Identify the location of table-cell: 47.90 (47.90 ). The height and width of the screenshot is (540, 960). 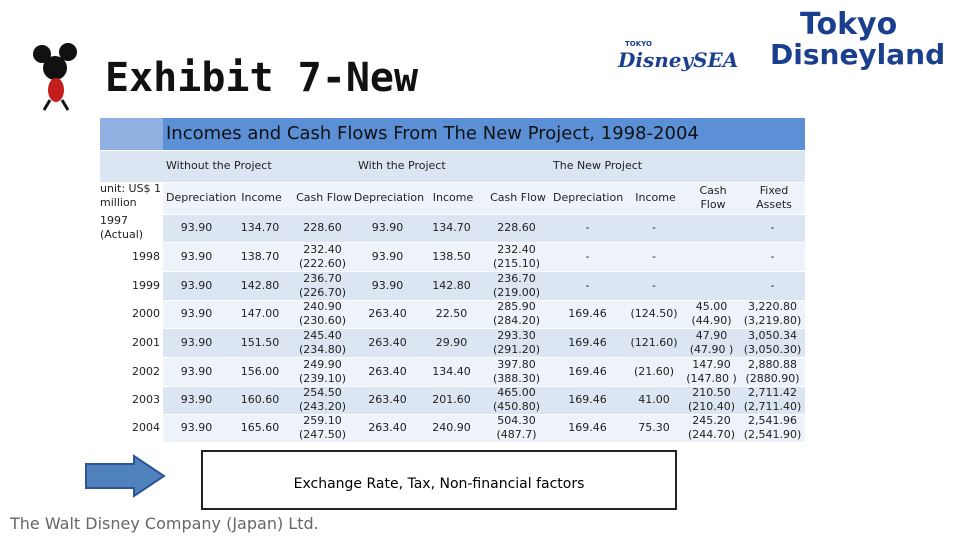
(711, 342).